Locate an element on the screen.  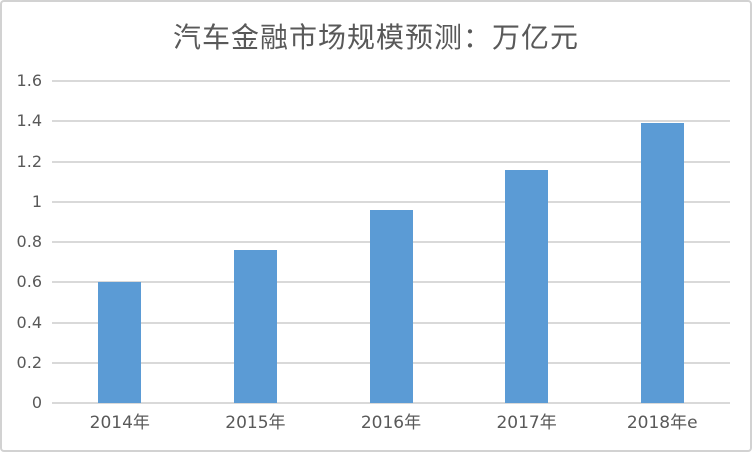
y-tick-label: 0.6 is located at coordinates (29, 282).